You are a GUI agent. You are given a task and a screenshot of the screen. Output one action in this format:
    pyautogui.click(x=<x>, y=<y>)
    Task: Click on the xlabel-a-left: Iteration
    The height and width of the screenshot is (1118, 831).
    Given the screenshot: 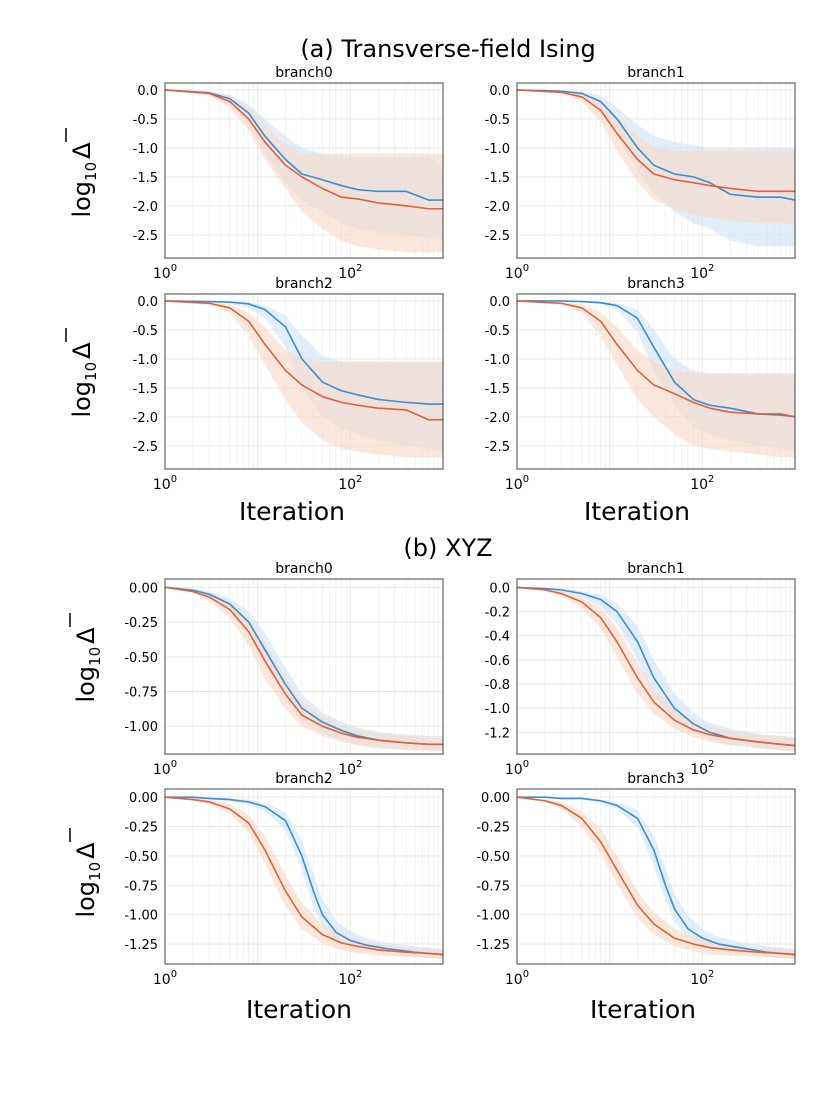 What is the action you would take?
    pyautogui.click(x=292, y=511)
    